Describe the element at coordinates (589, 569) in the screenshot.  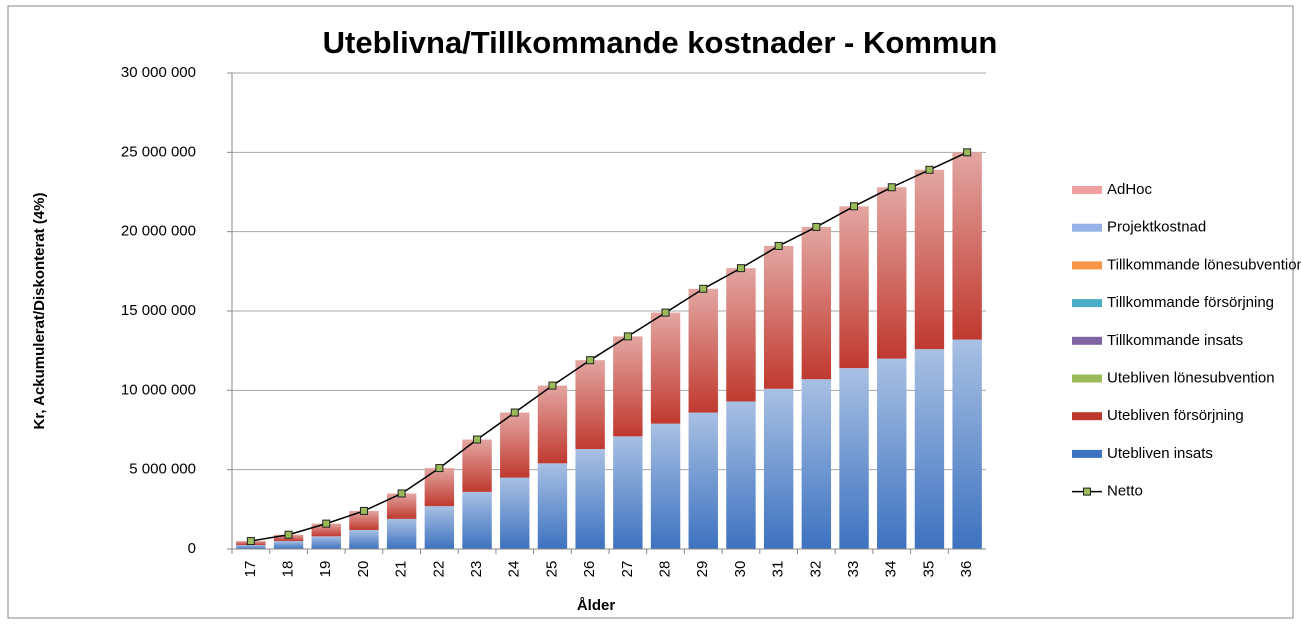
I see `x-tick-label: 26` at that location.